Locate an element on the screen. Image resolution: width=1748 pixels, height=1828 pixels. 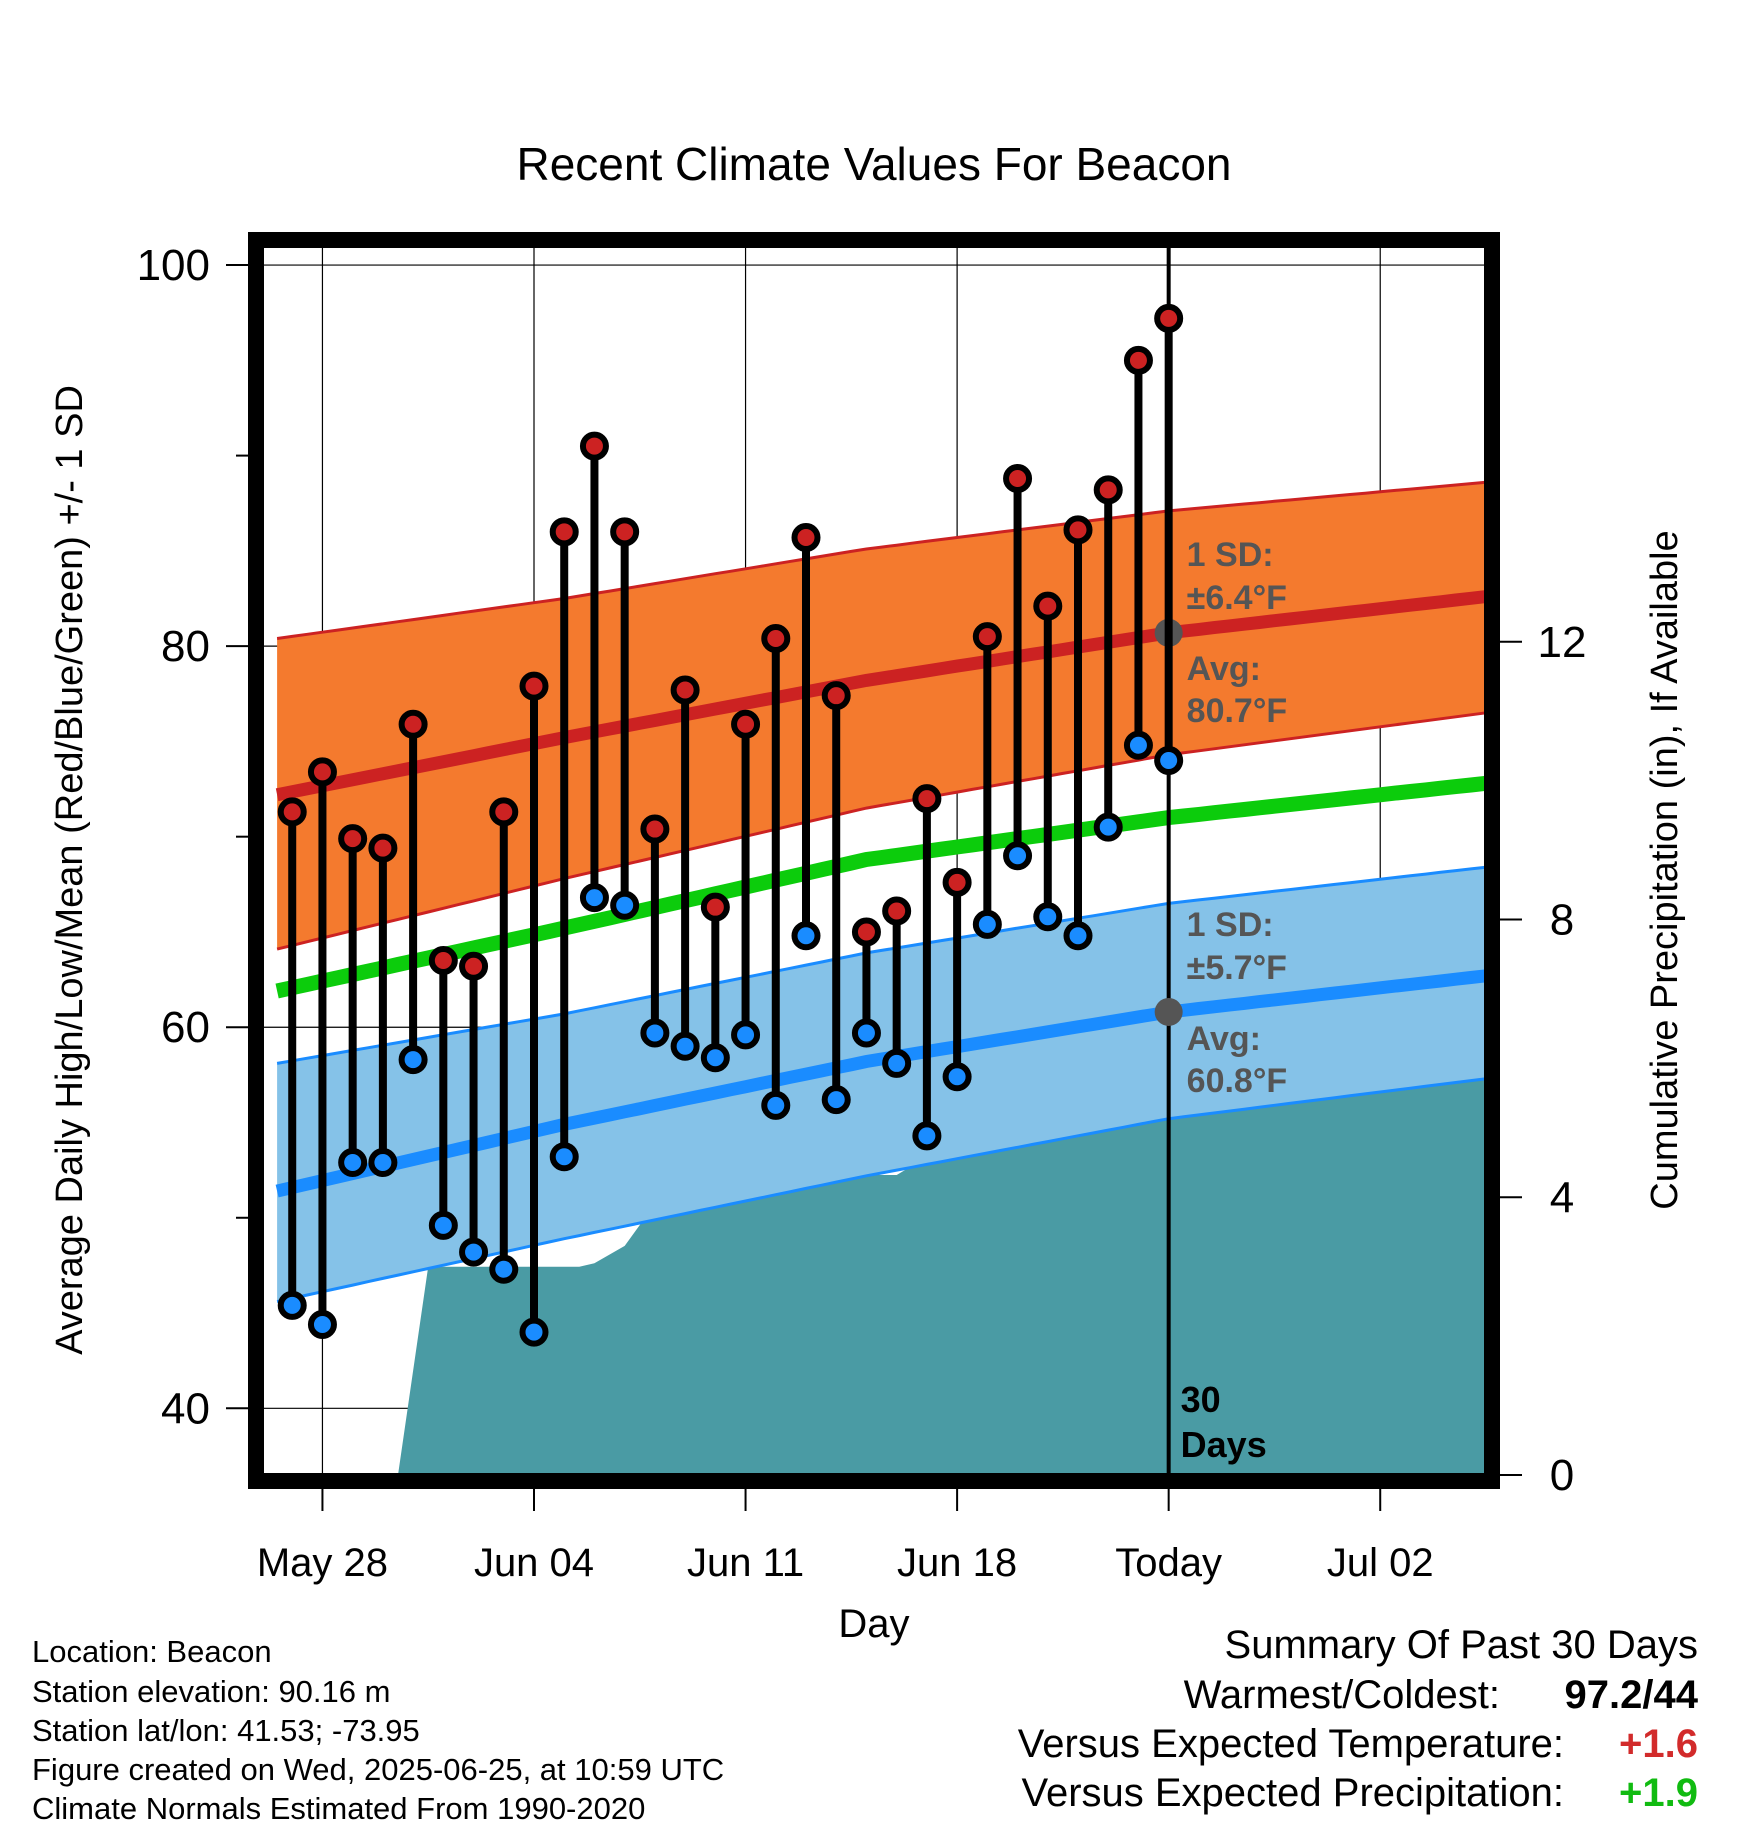
y-tick-label: 60 is located at coordinates (185, 1027).